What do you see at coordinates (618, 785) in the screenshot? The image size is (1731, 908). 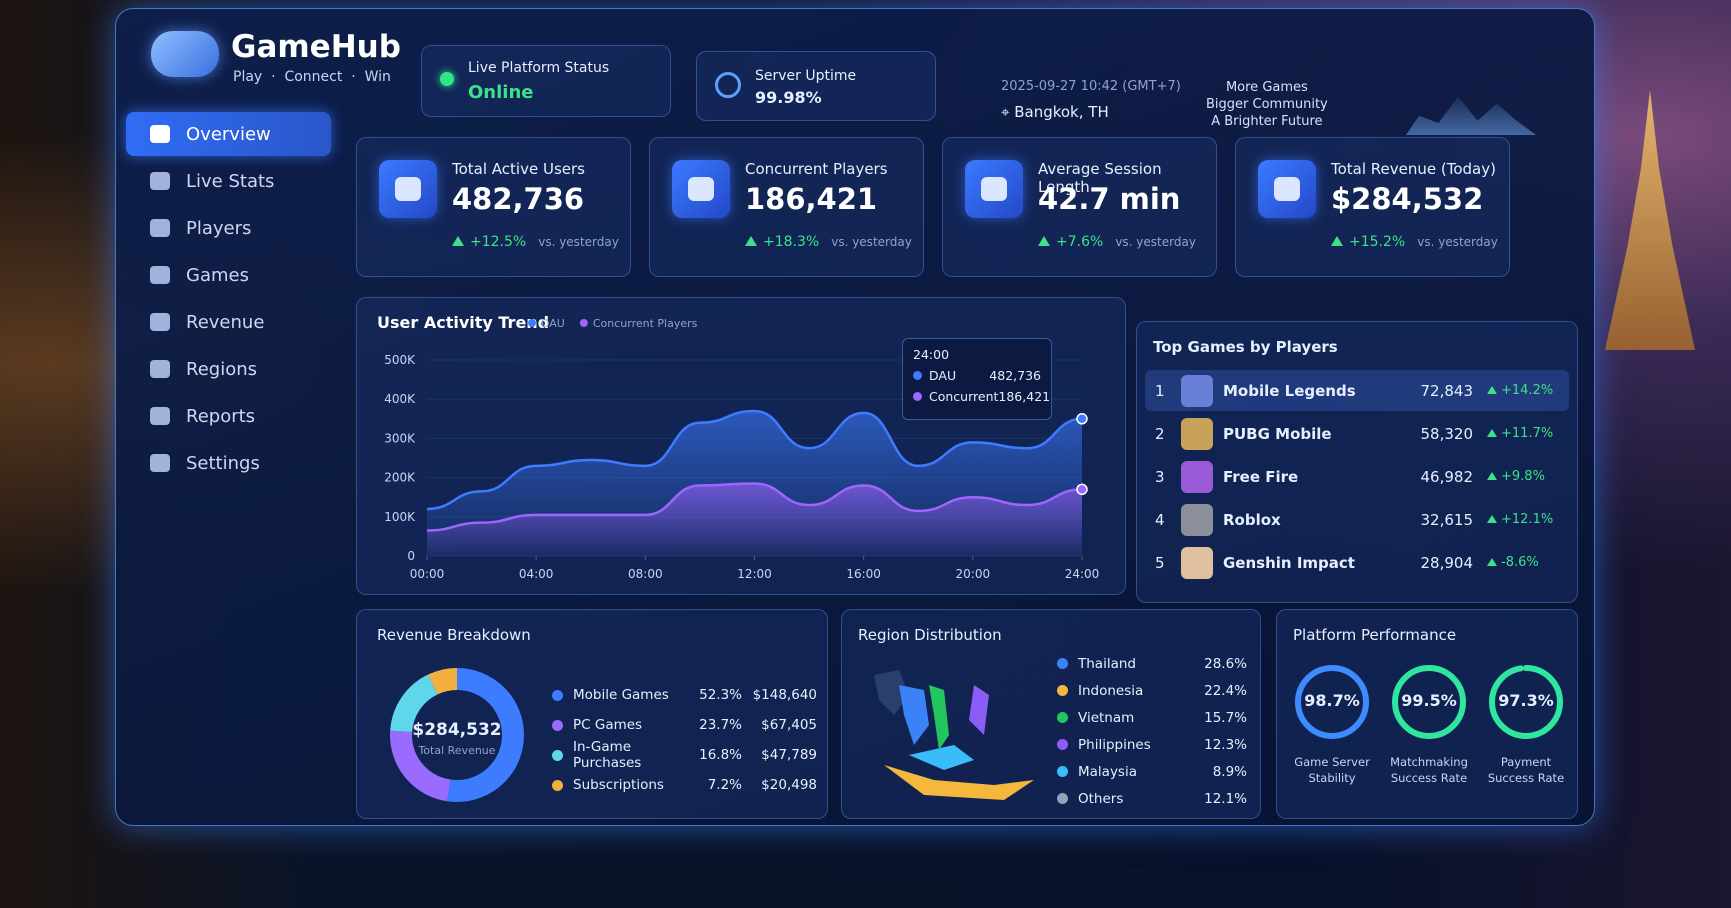 I see `revenue-name: Subscriptions` at bounding box center [618, 785].